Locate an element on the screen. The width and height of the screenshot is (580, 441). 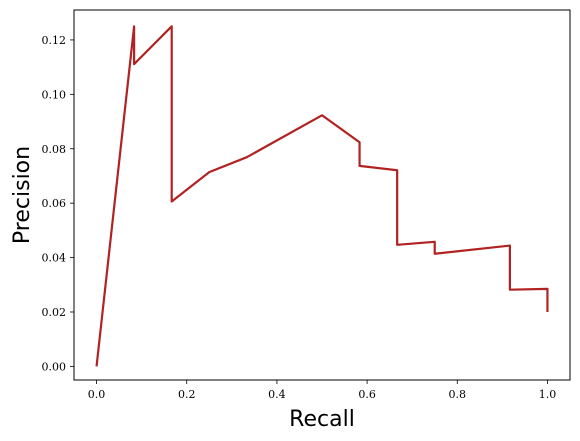
y-tick-label: 0.10 is located at coordinates (54, 94).